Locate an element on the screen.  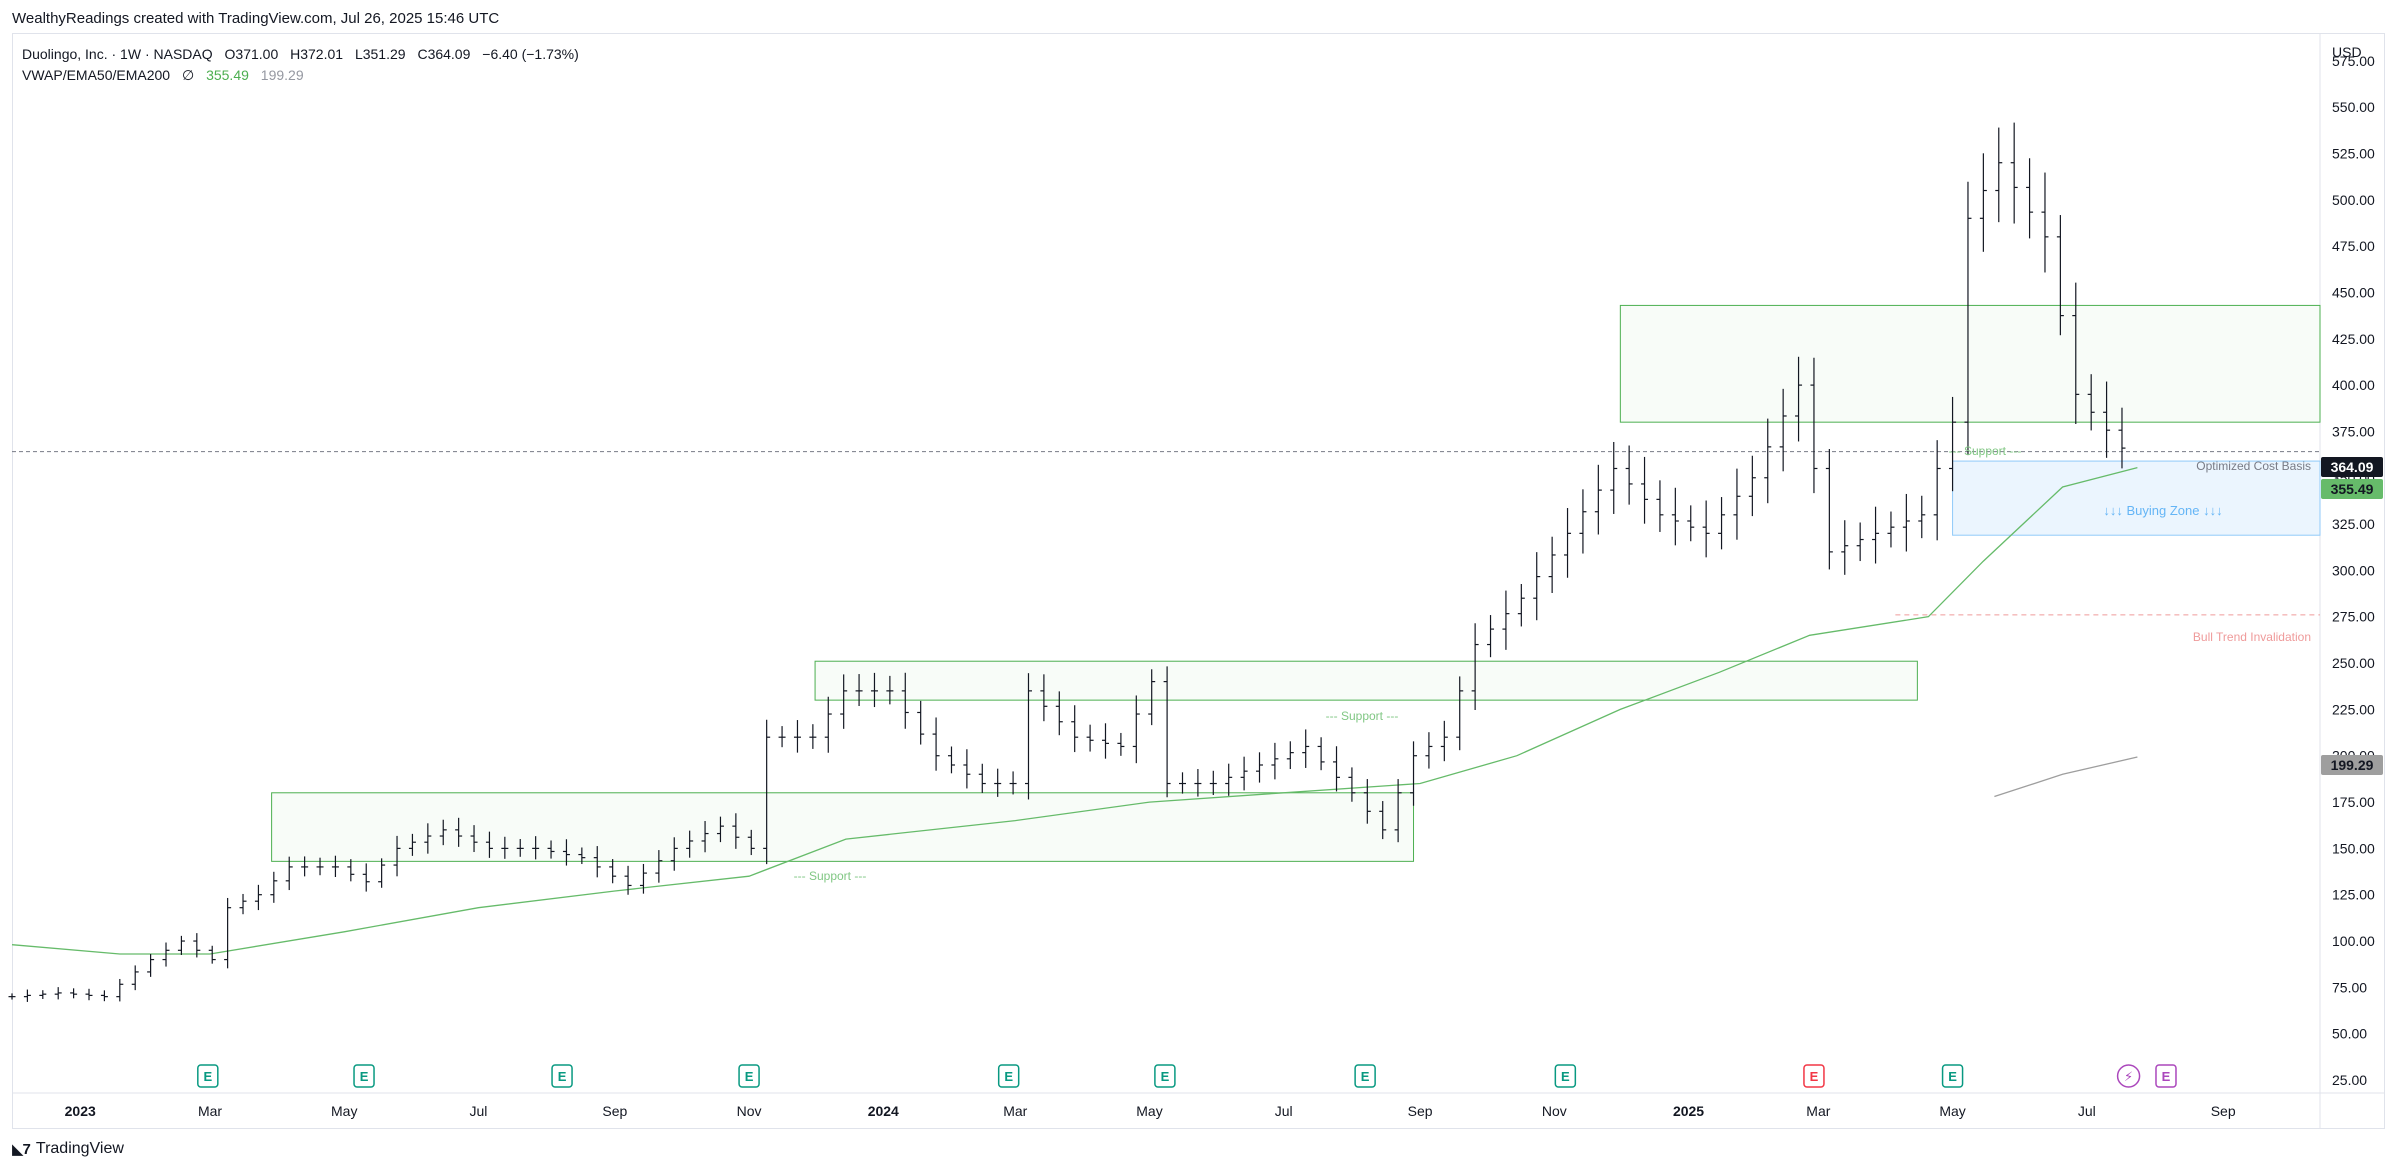
price-tags: 364.09 355.49 199.29 is located at coordinates (2352, 616).